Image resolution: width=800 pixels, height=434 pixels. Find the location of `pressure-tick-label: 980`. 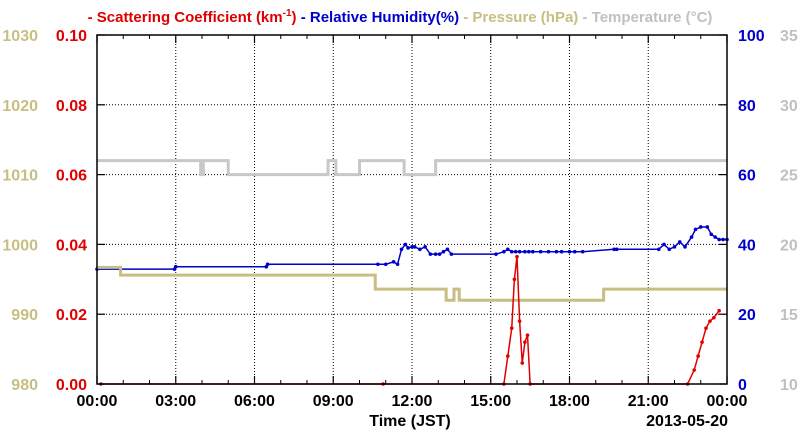

pressure-tick-label: 980 is located at coordinates (24, 385).